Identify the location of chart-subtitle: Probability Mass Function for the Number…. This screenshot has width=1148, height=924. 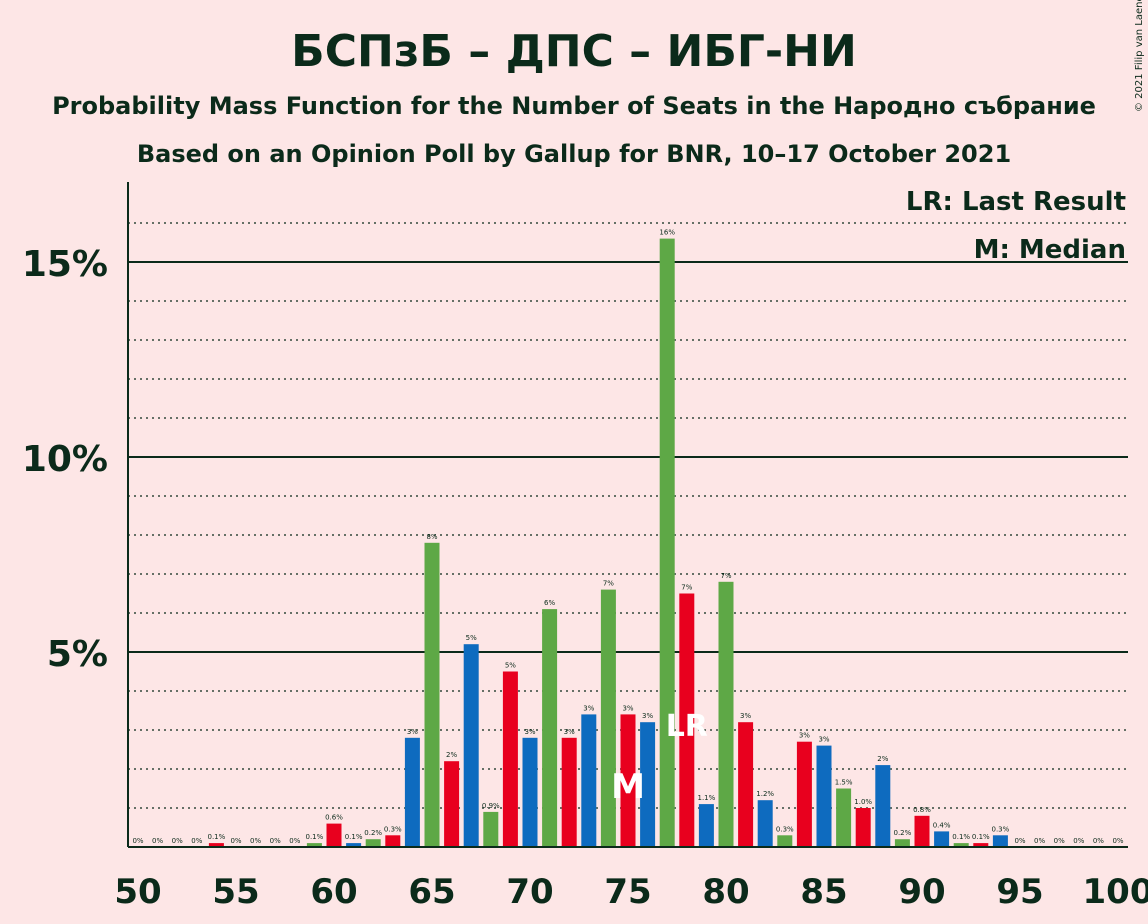
(574, 106).